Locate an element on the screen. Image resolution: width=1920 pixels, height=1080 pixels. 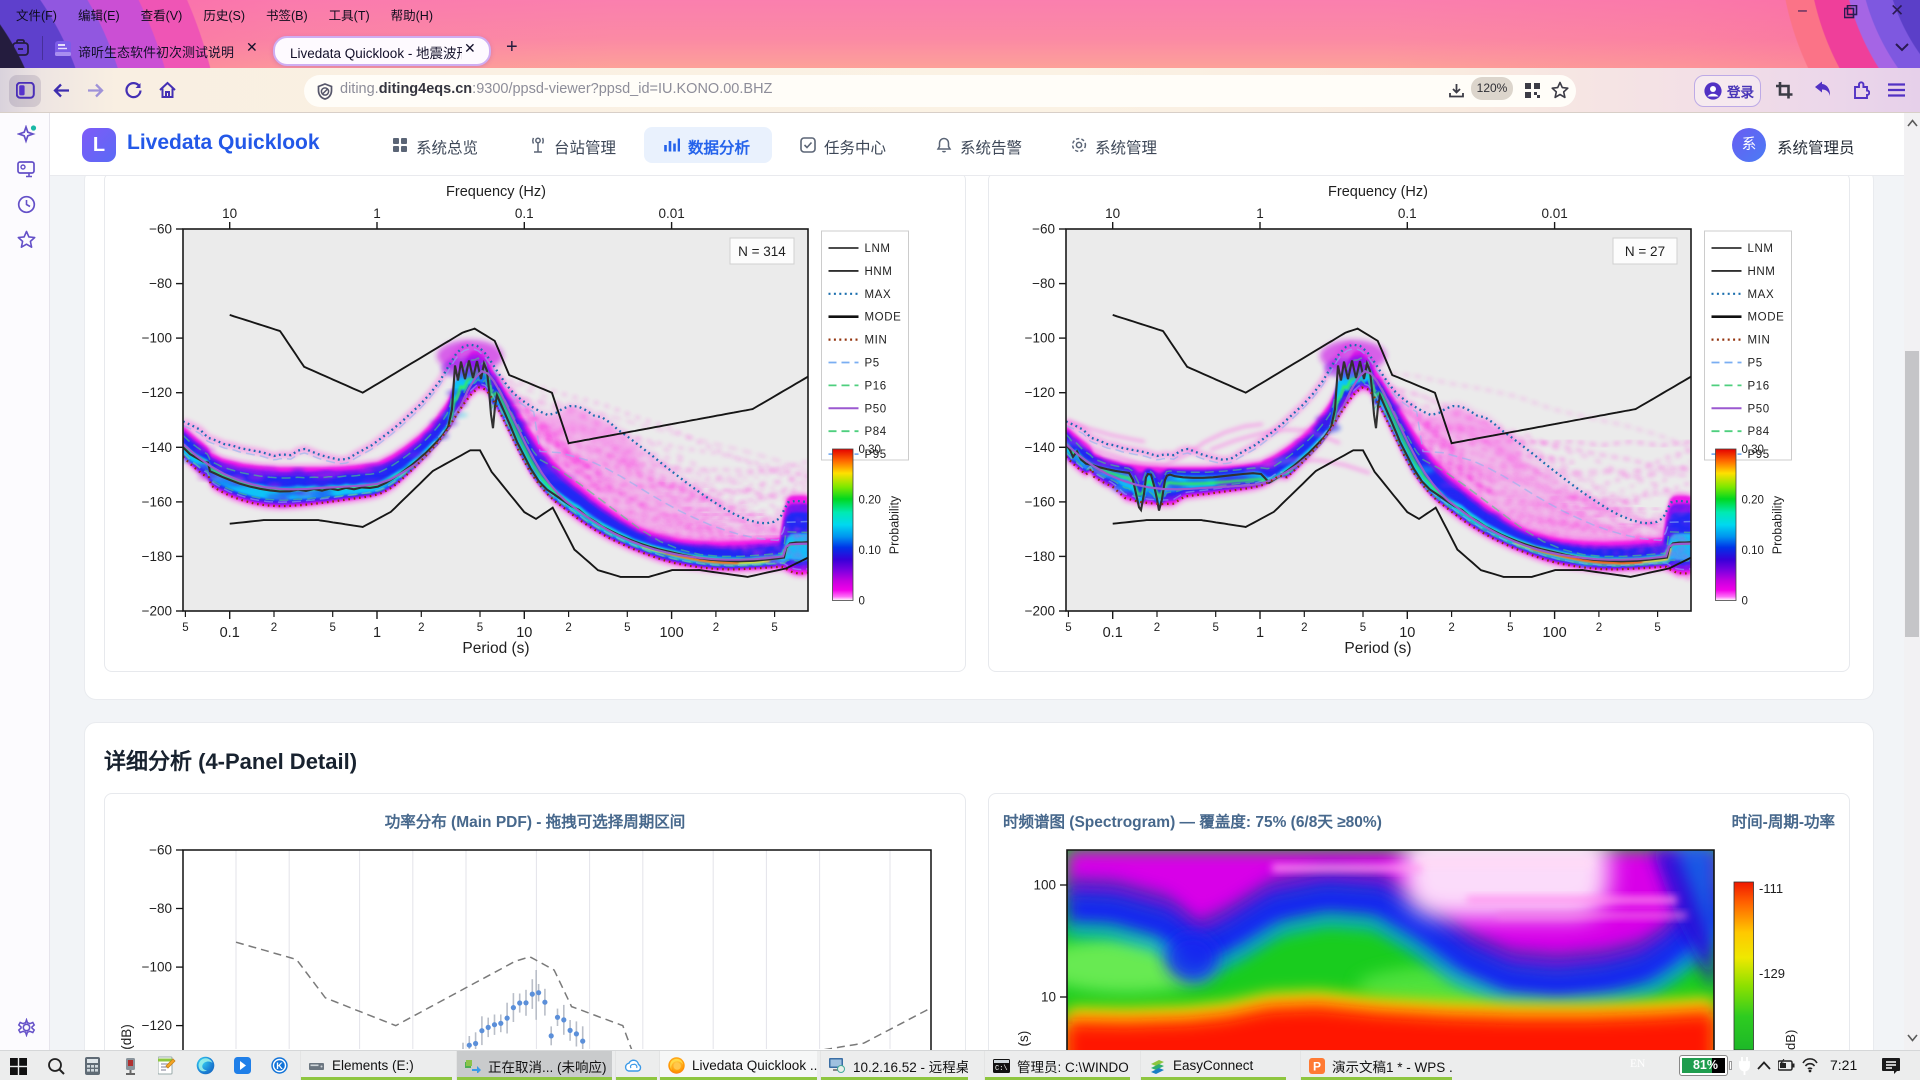
svg-text: N = 27 is located at coordinates (1645, 251).